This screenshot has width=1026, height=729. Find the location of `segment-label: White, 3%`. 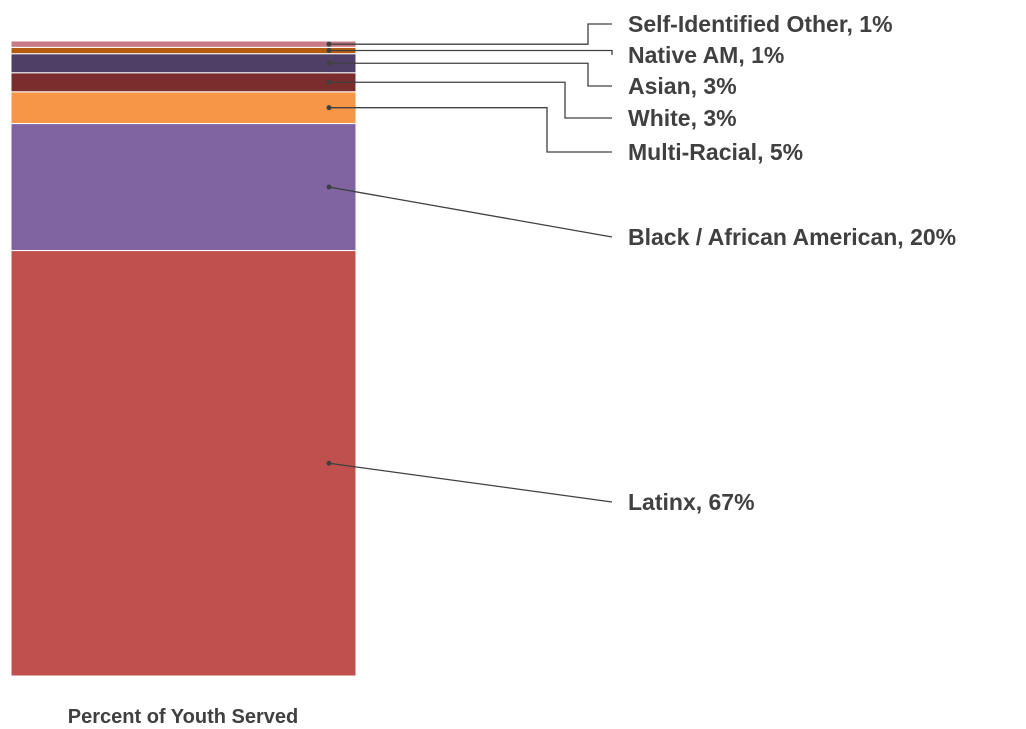

segment-label: White, 3% is located at coordinates (682, 118).